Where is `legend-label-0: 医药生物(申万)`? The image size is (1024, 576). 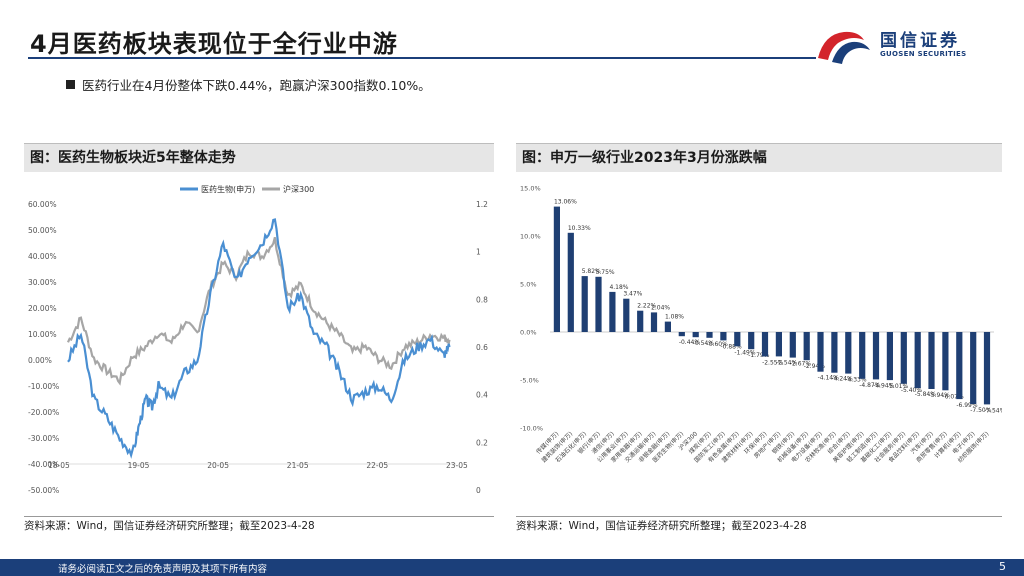 legend-label-0: 医药生物(申万) is located at coordinates (228, 189).